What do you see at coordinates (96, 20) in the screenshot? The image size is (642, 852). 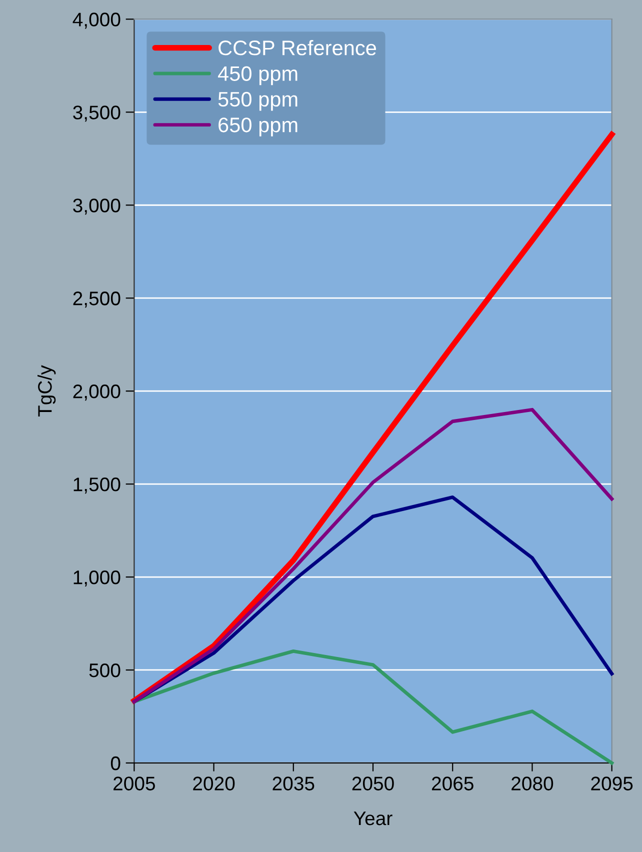 I see `y-tick-label: 4,000` at bounding box center [96, 20].